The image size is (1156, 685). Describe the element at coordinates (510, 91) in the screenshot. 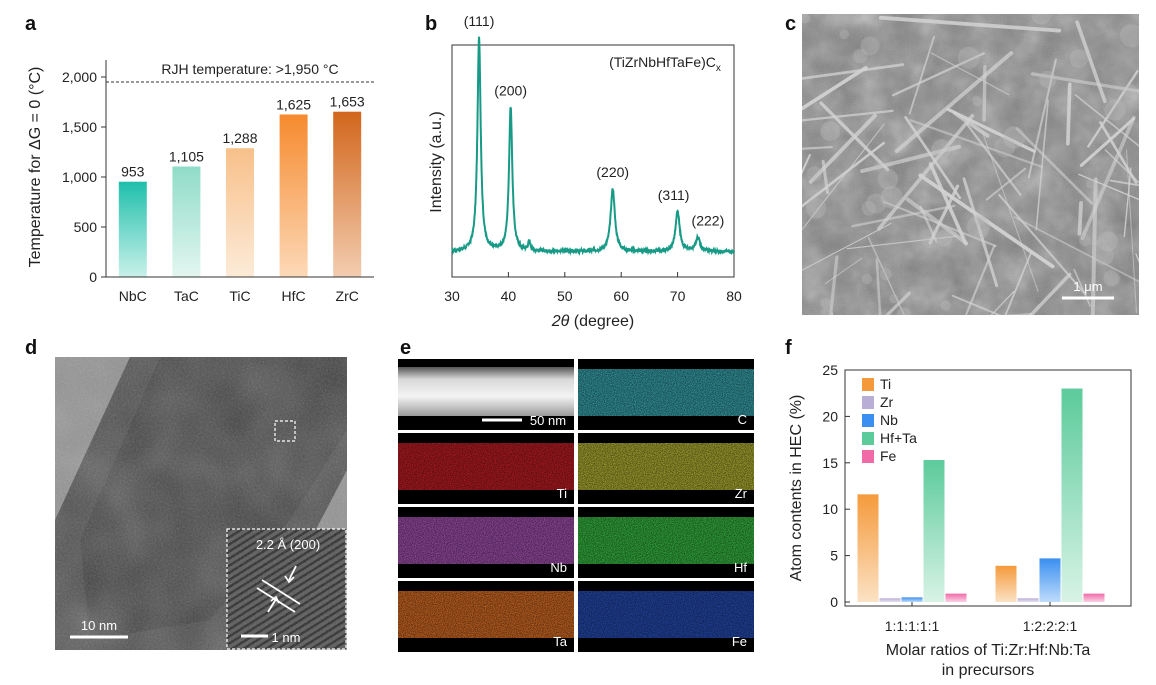

I see `chart-b-peak-label: (200)` at that location.